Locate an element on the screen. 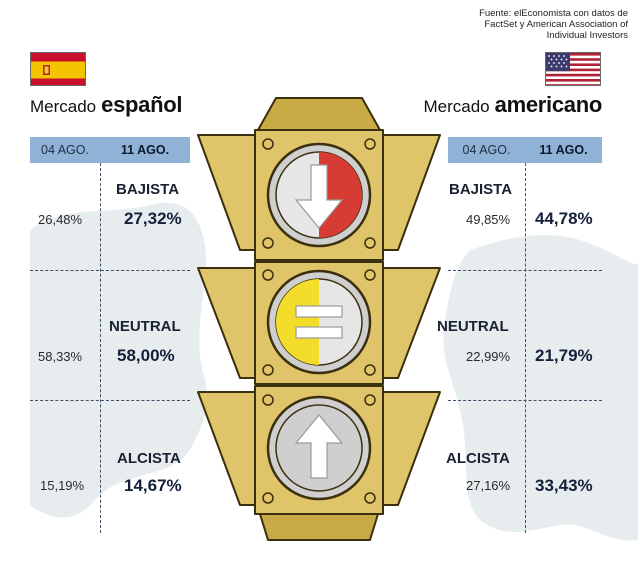 The width and height of the screenshot is (640, 564). spain-bullish-prev: 15,19% is located at coordinates (62, 485).